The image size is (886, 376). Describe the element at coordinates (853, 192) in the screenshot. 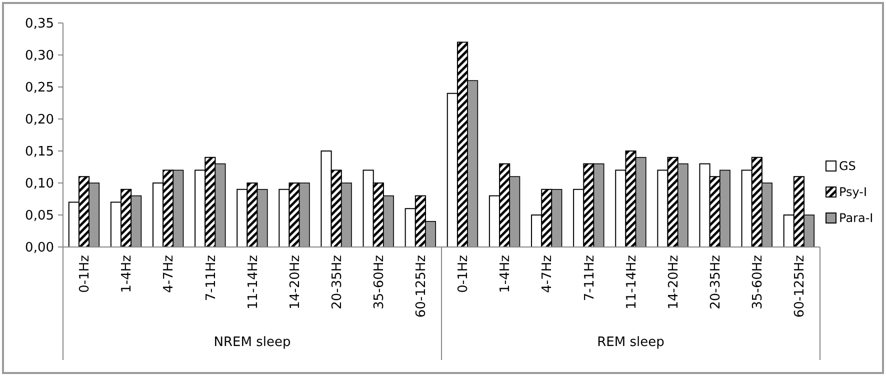

I see `legend-label: Psy-I` at that location.